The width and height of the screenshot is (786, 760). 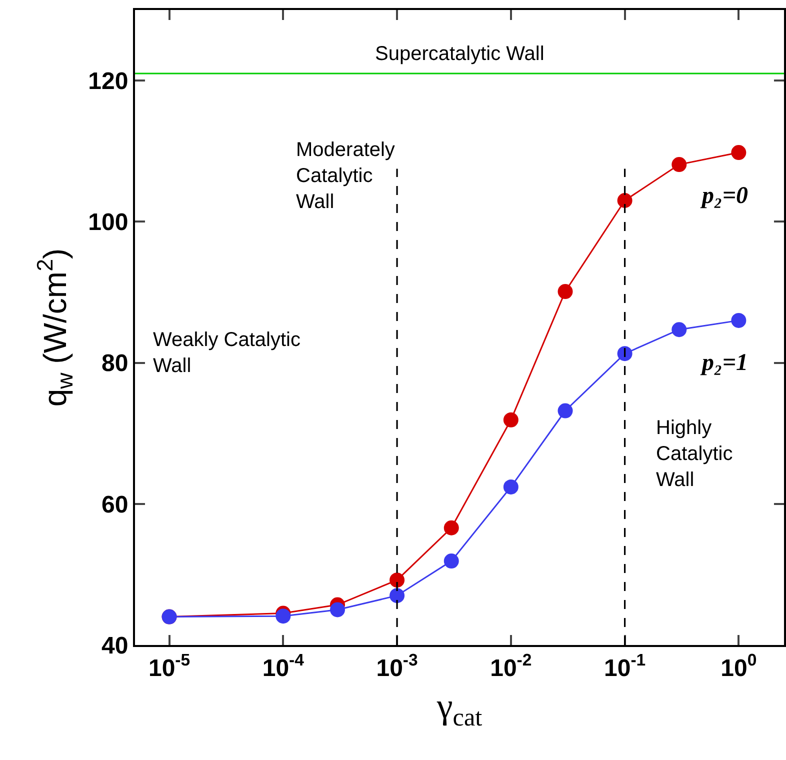 I want to click on x-tick-label: 10$^{-4}$, so click(x=283, y=666).